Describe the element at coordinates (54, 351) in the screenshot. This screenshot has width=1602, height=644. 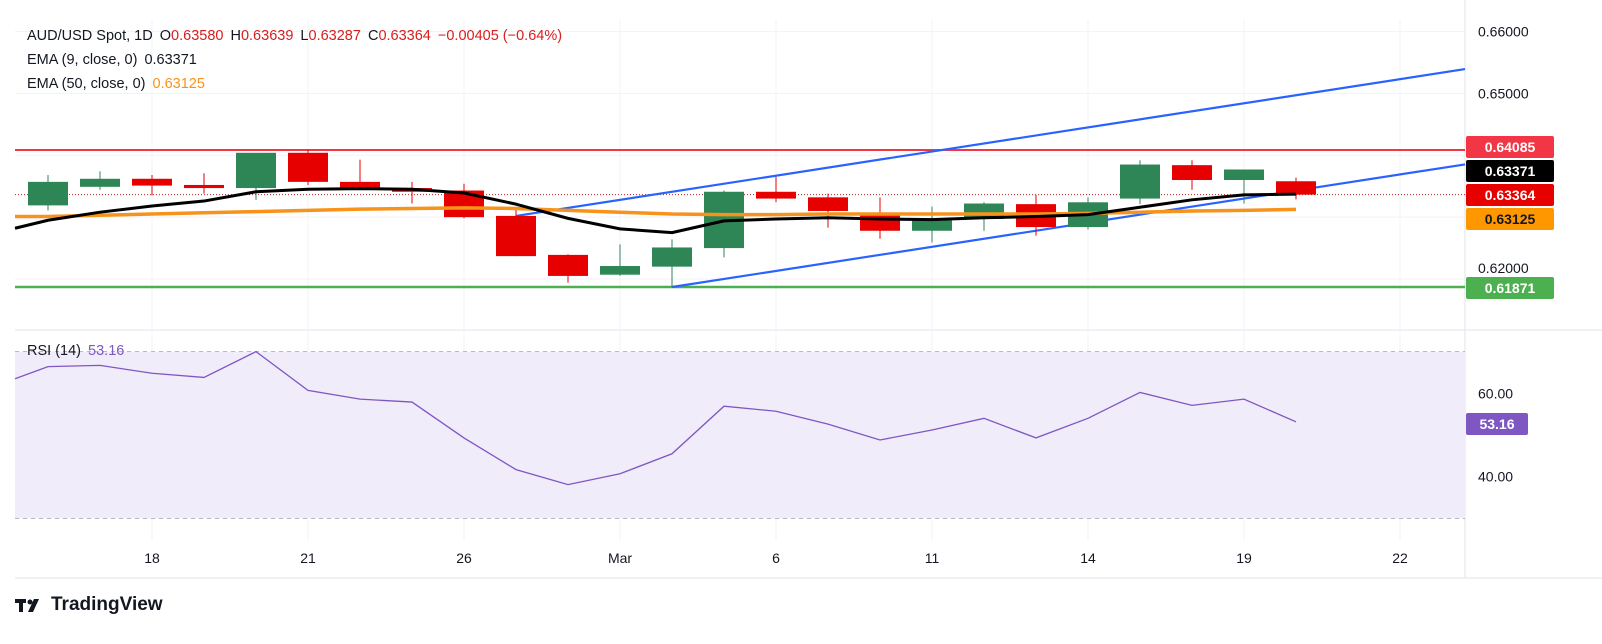
I see `rsi-label: RSI (14)` at that location.